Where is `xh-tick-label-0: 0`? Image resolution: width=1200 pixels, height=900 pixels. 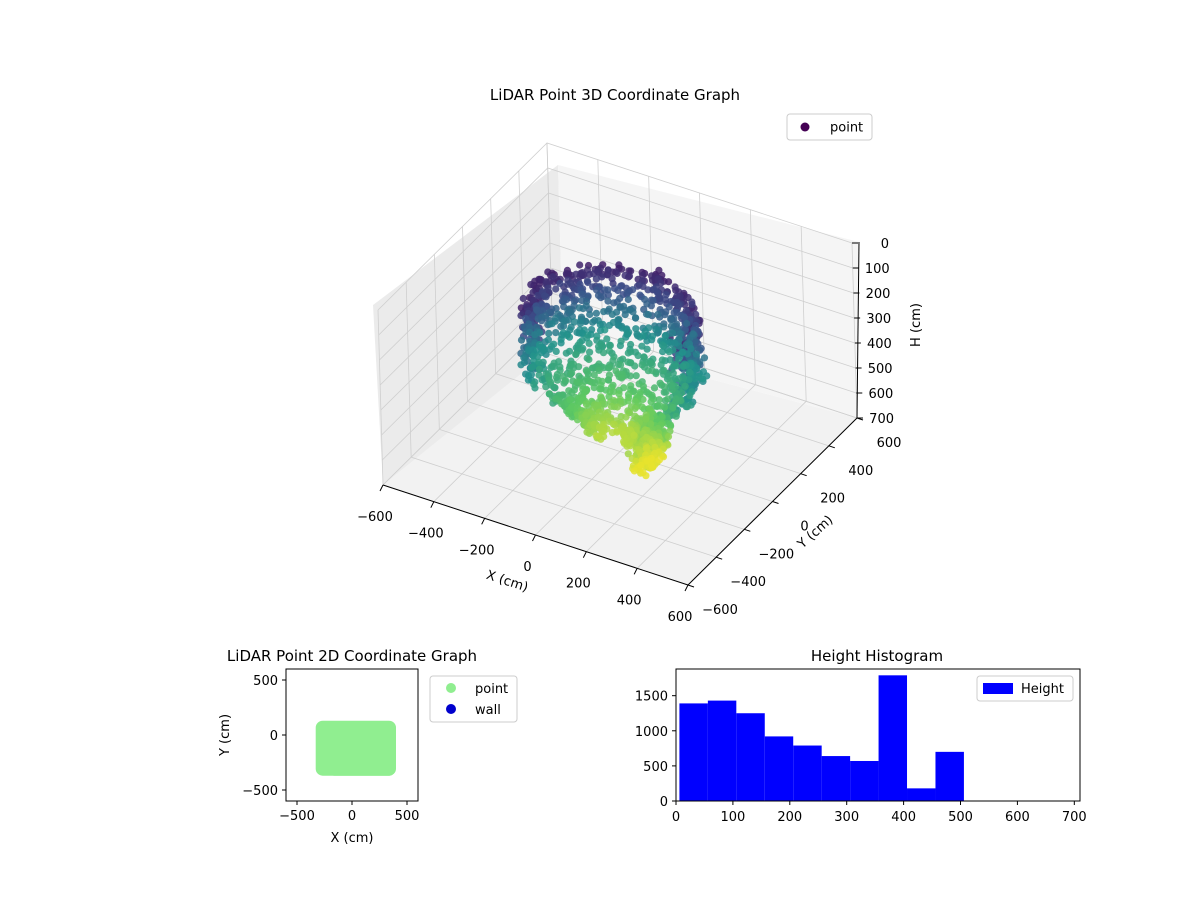 xh-tick-label-0: 0 is located at coordinates (676, 817).